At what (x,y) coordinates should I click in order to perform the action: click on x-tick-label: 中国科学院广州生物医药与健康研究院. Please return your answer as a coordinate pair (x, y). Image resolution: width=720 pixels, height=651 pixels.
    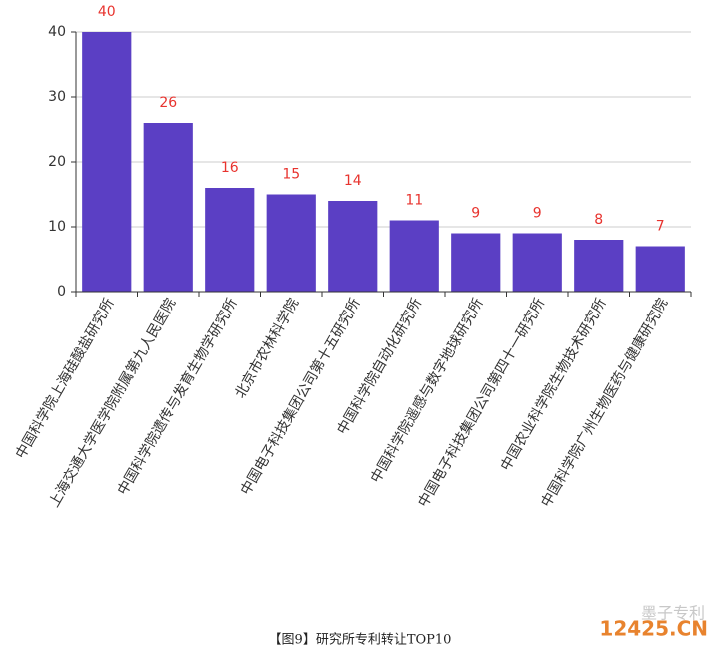
    Looking at the image, I should click on (604, 403).